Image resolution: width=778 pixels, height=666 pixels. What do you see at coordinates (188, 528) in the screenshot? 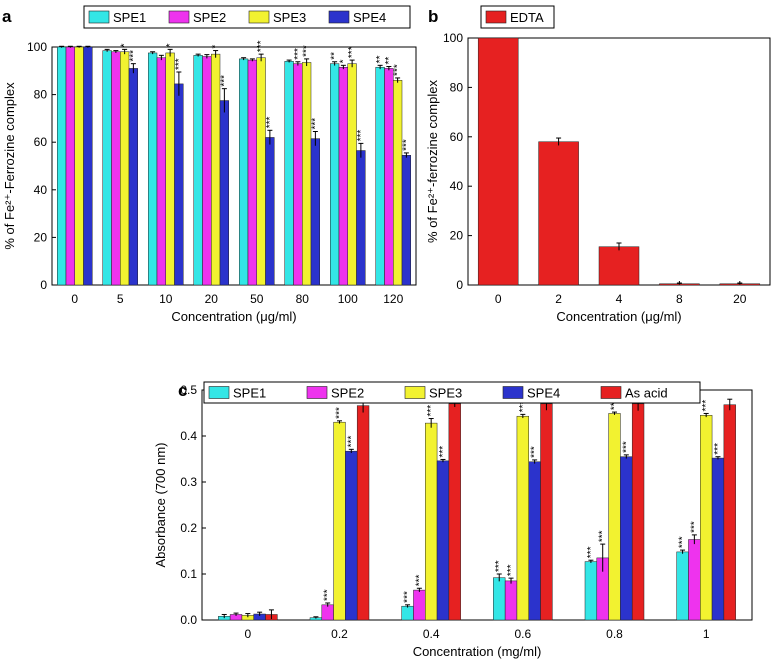
I see `y-tick-label: 0.2` at bounding box center [188, 528].